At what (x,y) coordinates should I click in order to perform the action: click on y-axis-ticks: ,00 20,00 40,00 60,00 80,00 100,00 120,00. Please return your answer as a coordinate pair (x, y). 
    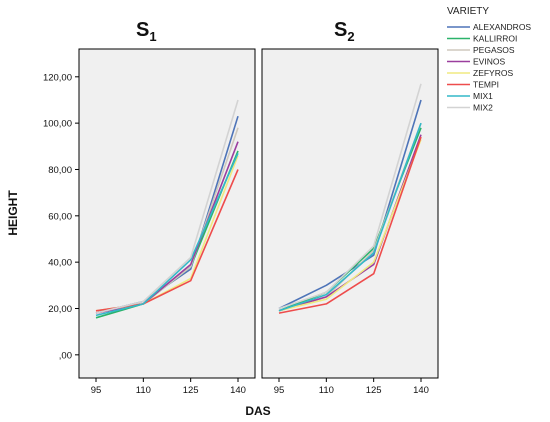
    Looking at the image, I should click on (61, 216).